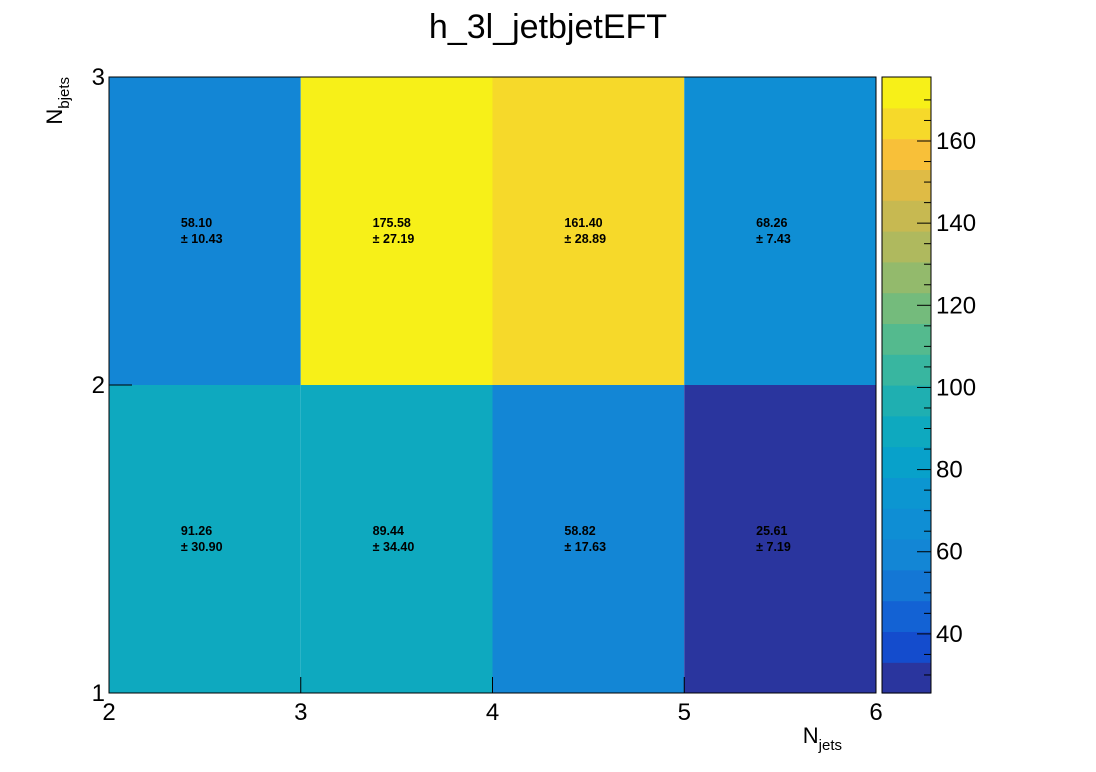 This screenshot has width=1096, height=772. I want to click on cell-value-label: 25.61, so click(771, 531).